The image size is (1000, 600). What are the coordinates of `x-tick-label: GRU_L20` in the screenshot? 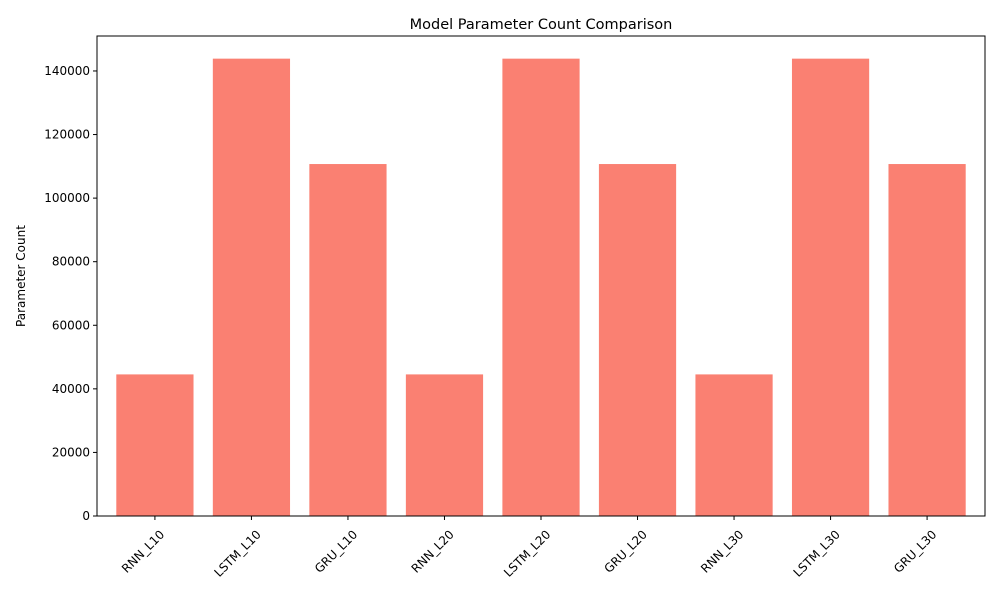 It's located at (626, 551).